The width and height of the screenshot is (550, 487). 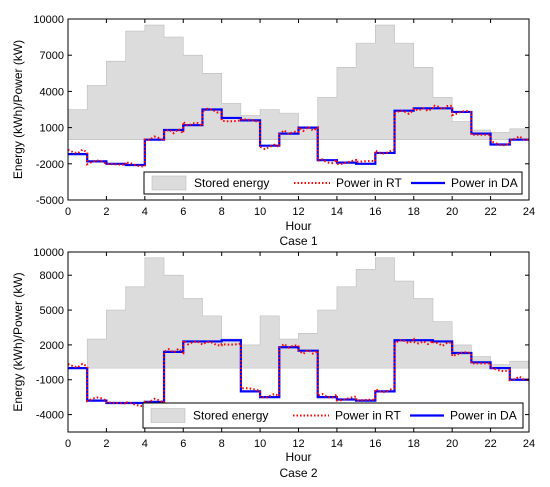 I want to click on case-caption: Case 2, so click(x=298, y=473).